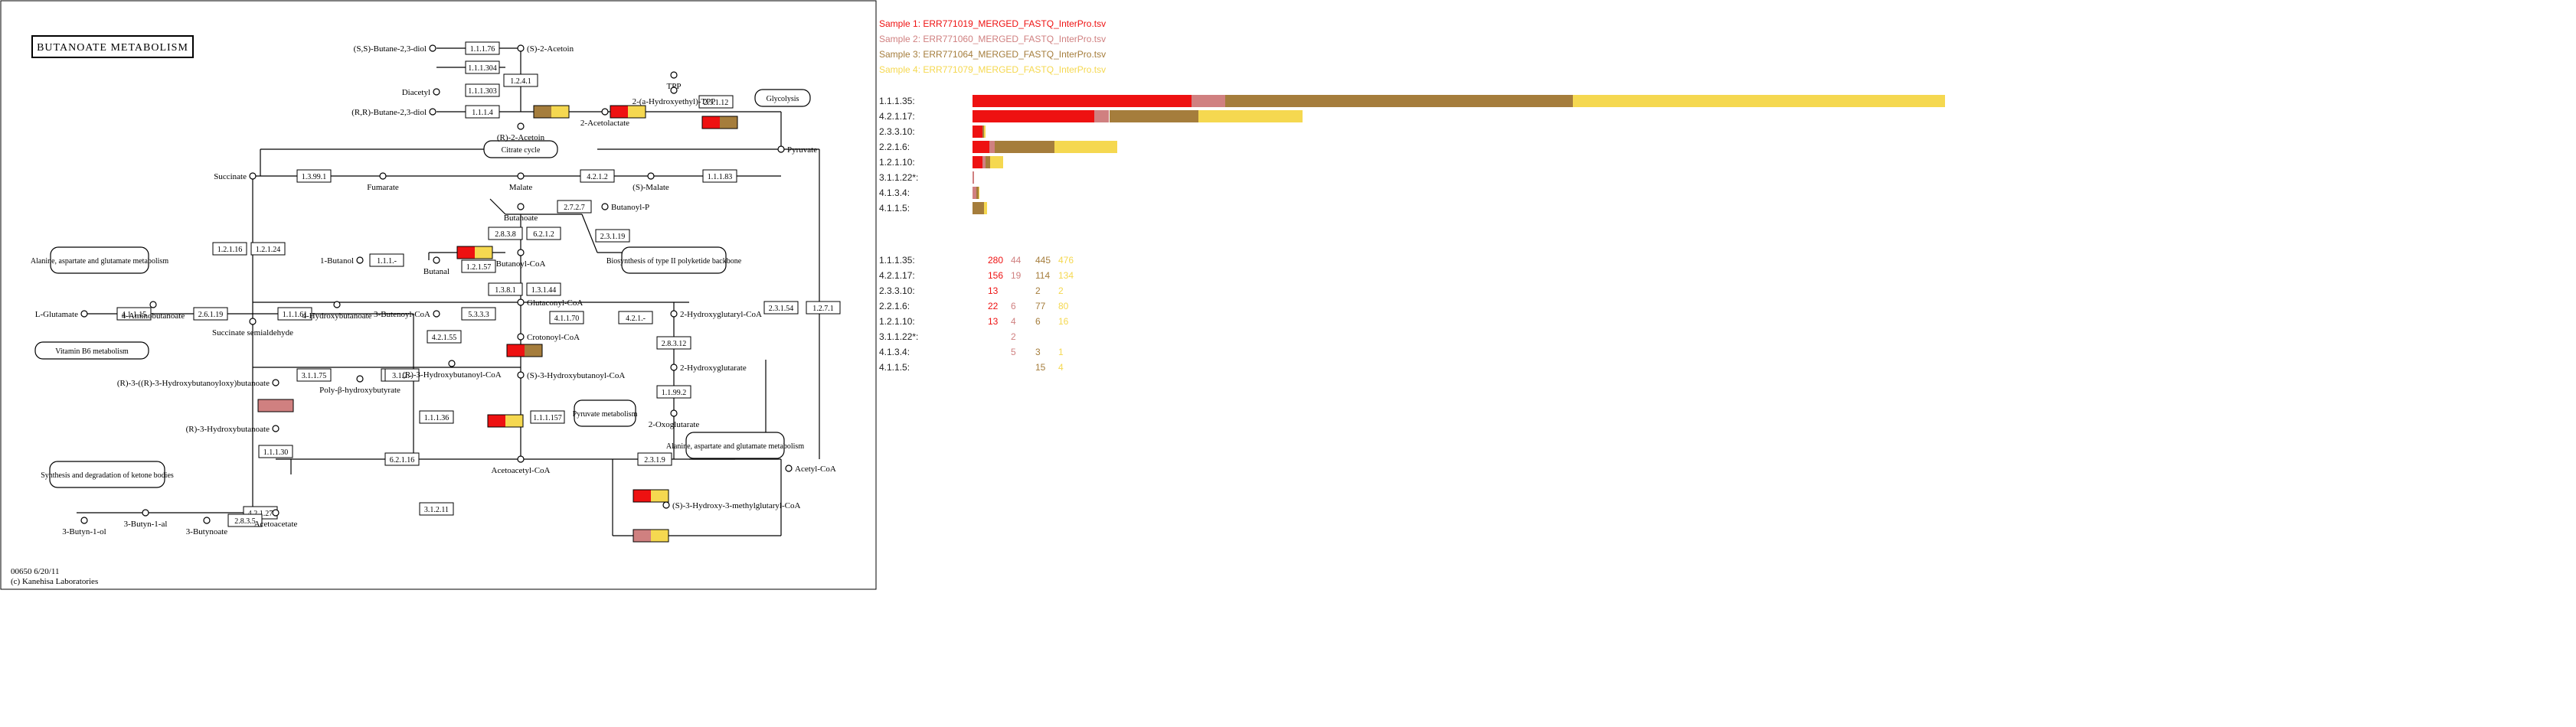 Image resolution: width=2576 pixels, height=727 pixels. What do you see at coordinates (416, 92) in the screenshot?
I see `compound-label-diacetyl: Diacetyl` at bounding box center [416, 92].